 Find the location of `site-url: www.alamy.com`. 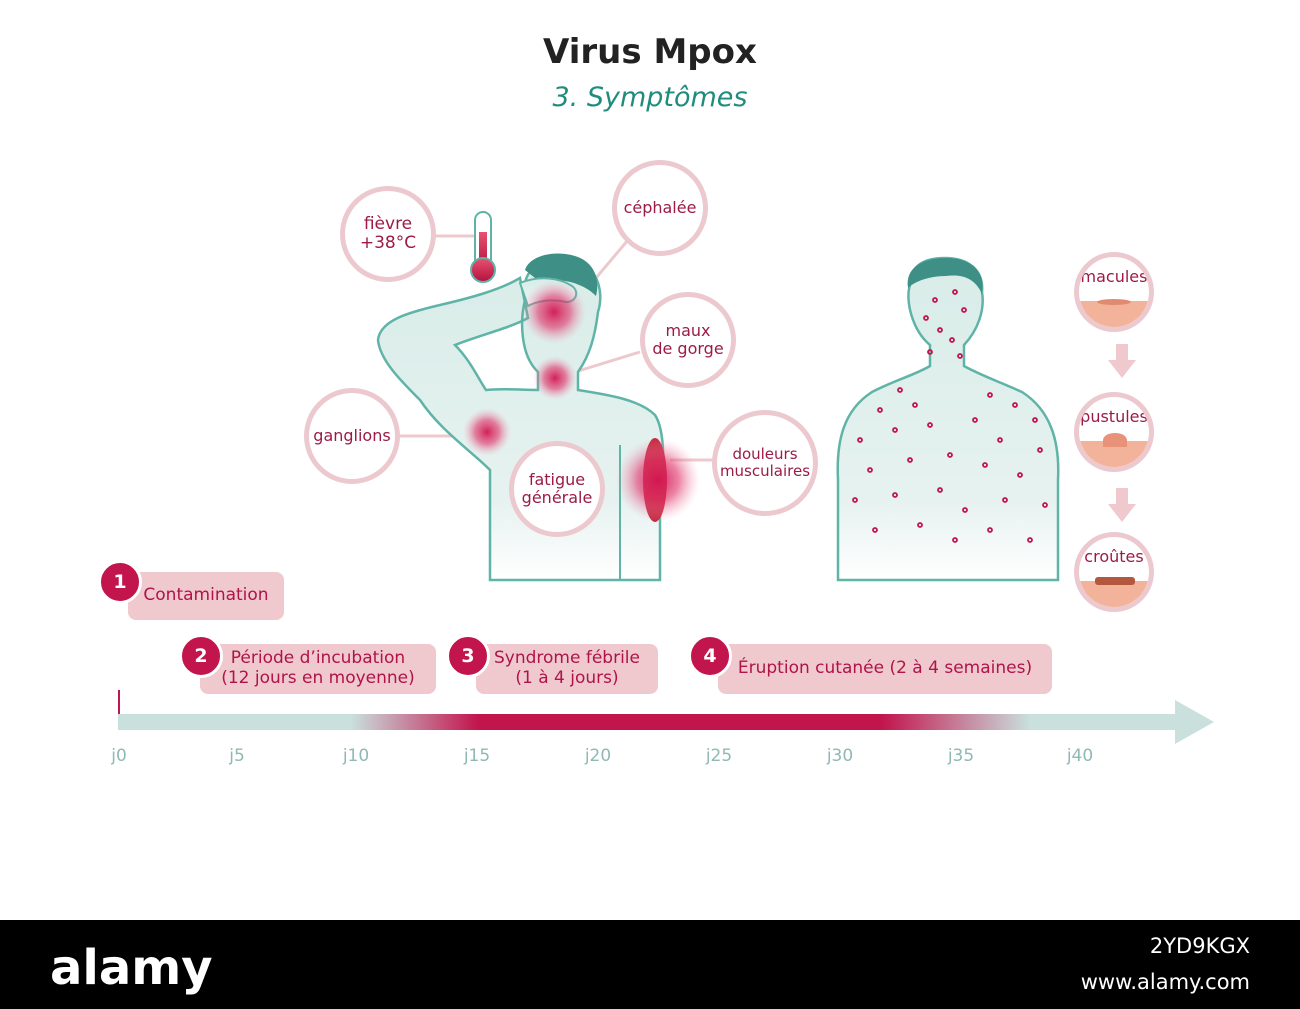

site-url: www.alamy.com is located at coordinates (1165, 982).